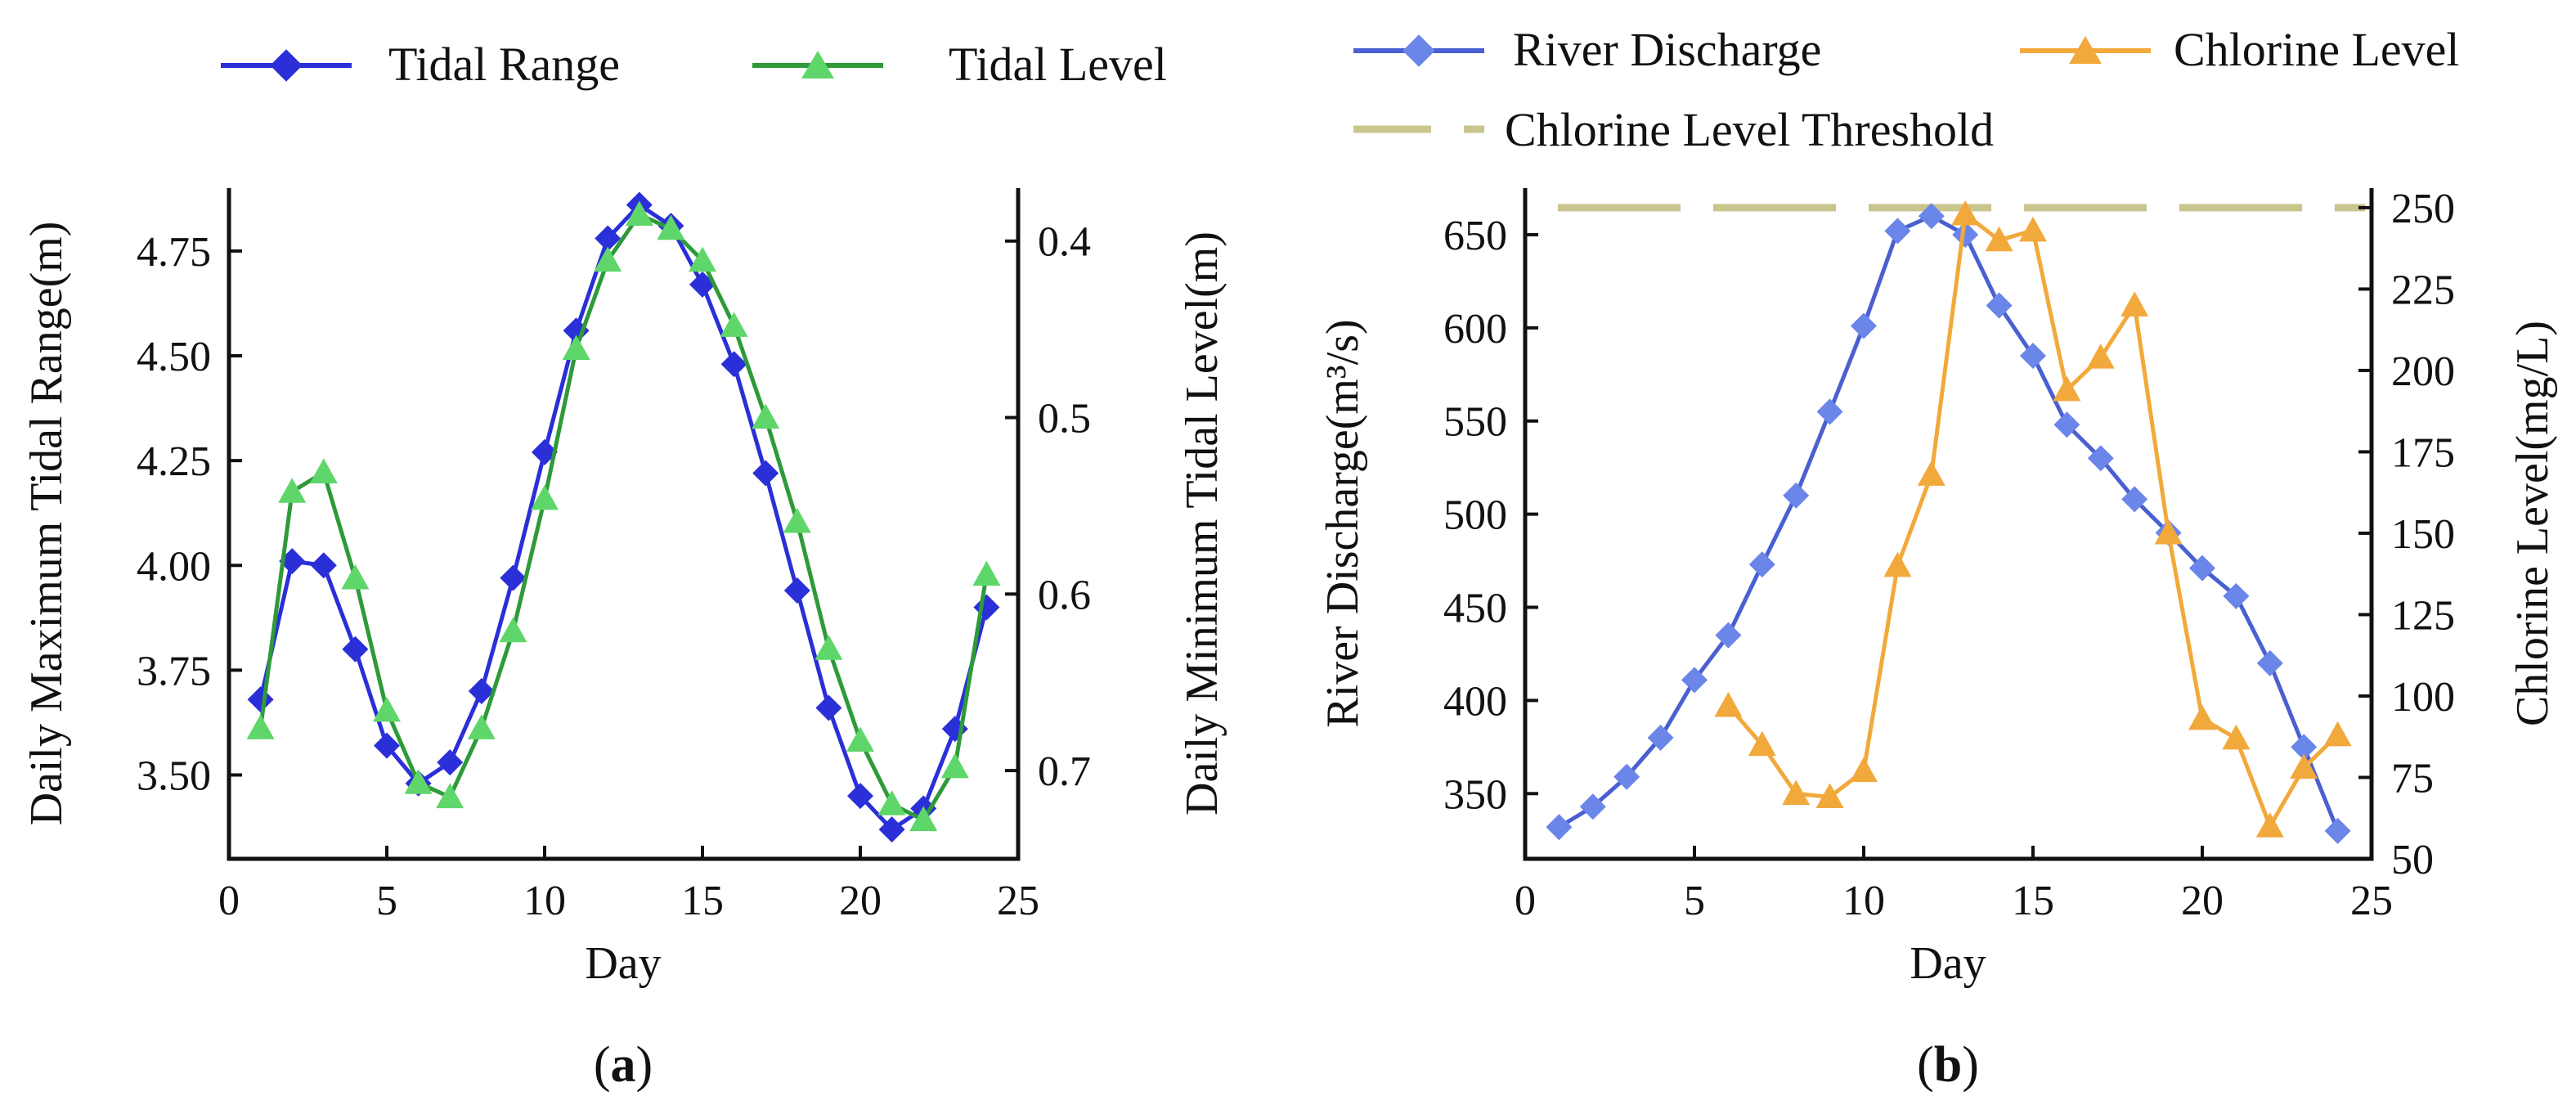 This screenshot has width=2576, height=1114. Describe the element at coordinates (702, 901) in the screenshot. I see `x-tick-label-a: 15` at that location.